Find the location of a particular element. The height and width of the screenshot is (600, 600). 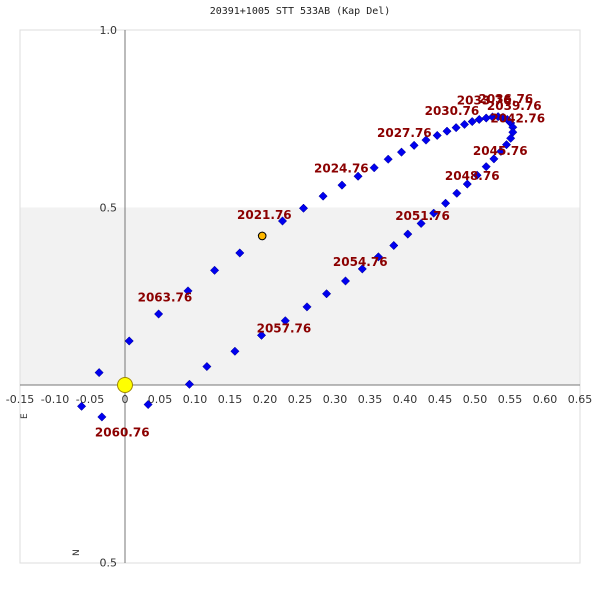

epoch-label: 2024.76 is located at coordinates (341, 169).